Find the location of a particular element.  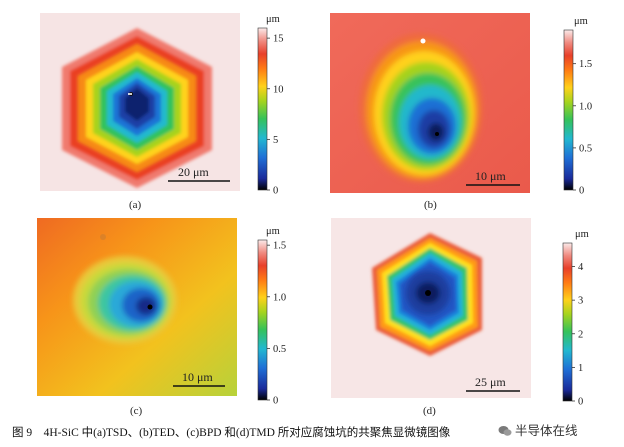

panel-d-tick-label: 4 is located at coordinates (581, 267).